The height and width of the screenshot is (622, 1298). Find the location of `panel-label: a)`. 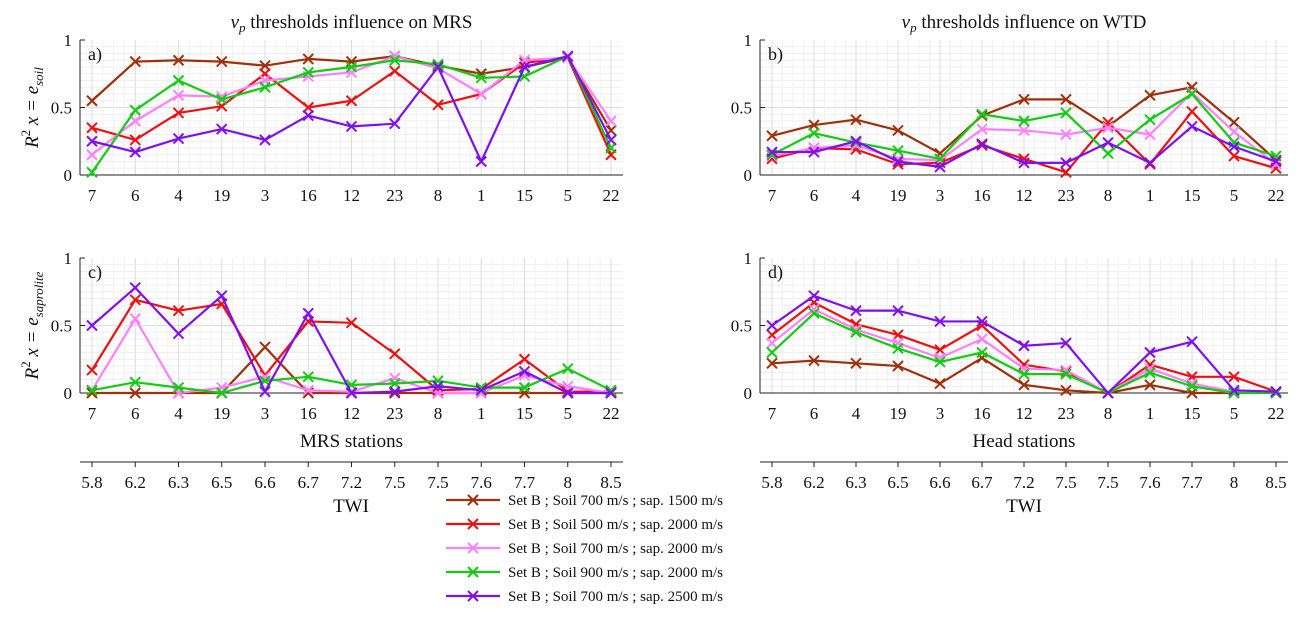

panel-label: a) is located at coordinates (95, 54).